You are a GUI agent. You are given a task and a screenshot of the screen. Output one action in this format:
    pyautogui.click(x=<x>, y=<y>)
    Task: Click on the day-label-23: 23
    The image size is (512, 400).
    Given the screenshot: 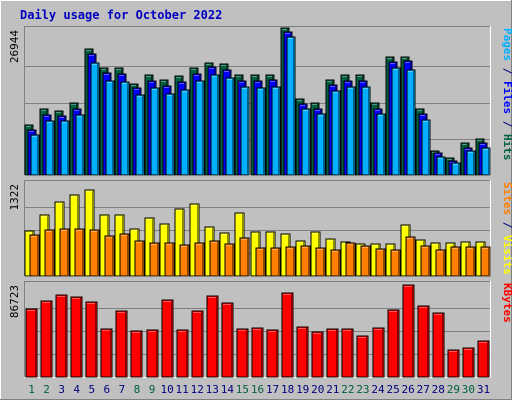 What is the action you would take?
    pyautogui.click(x=362, y=389)
    